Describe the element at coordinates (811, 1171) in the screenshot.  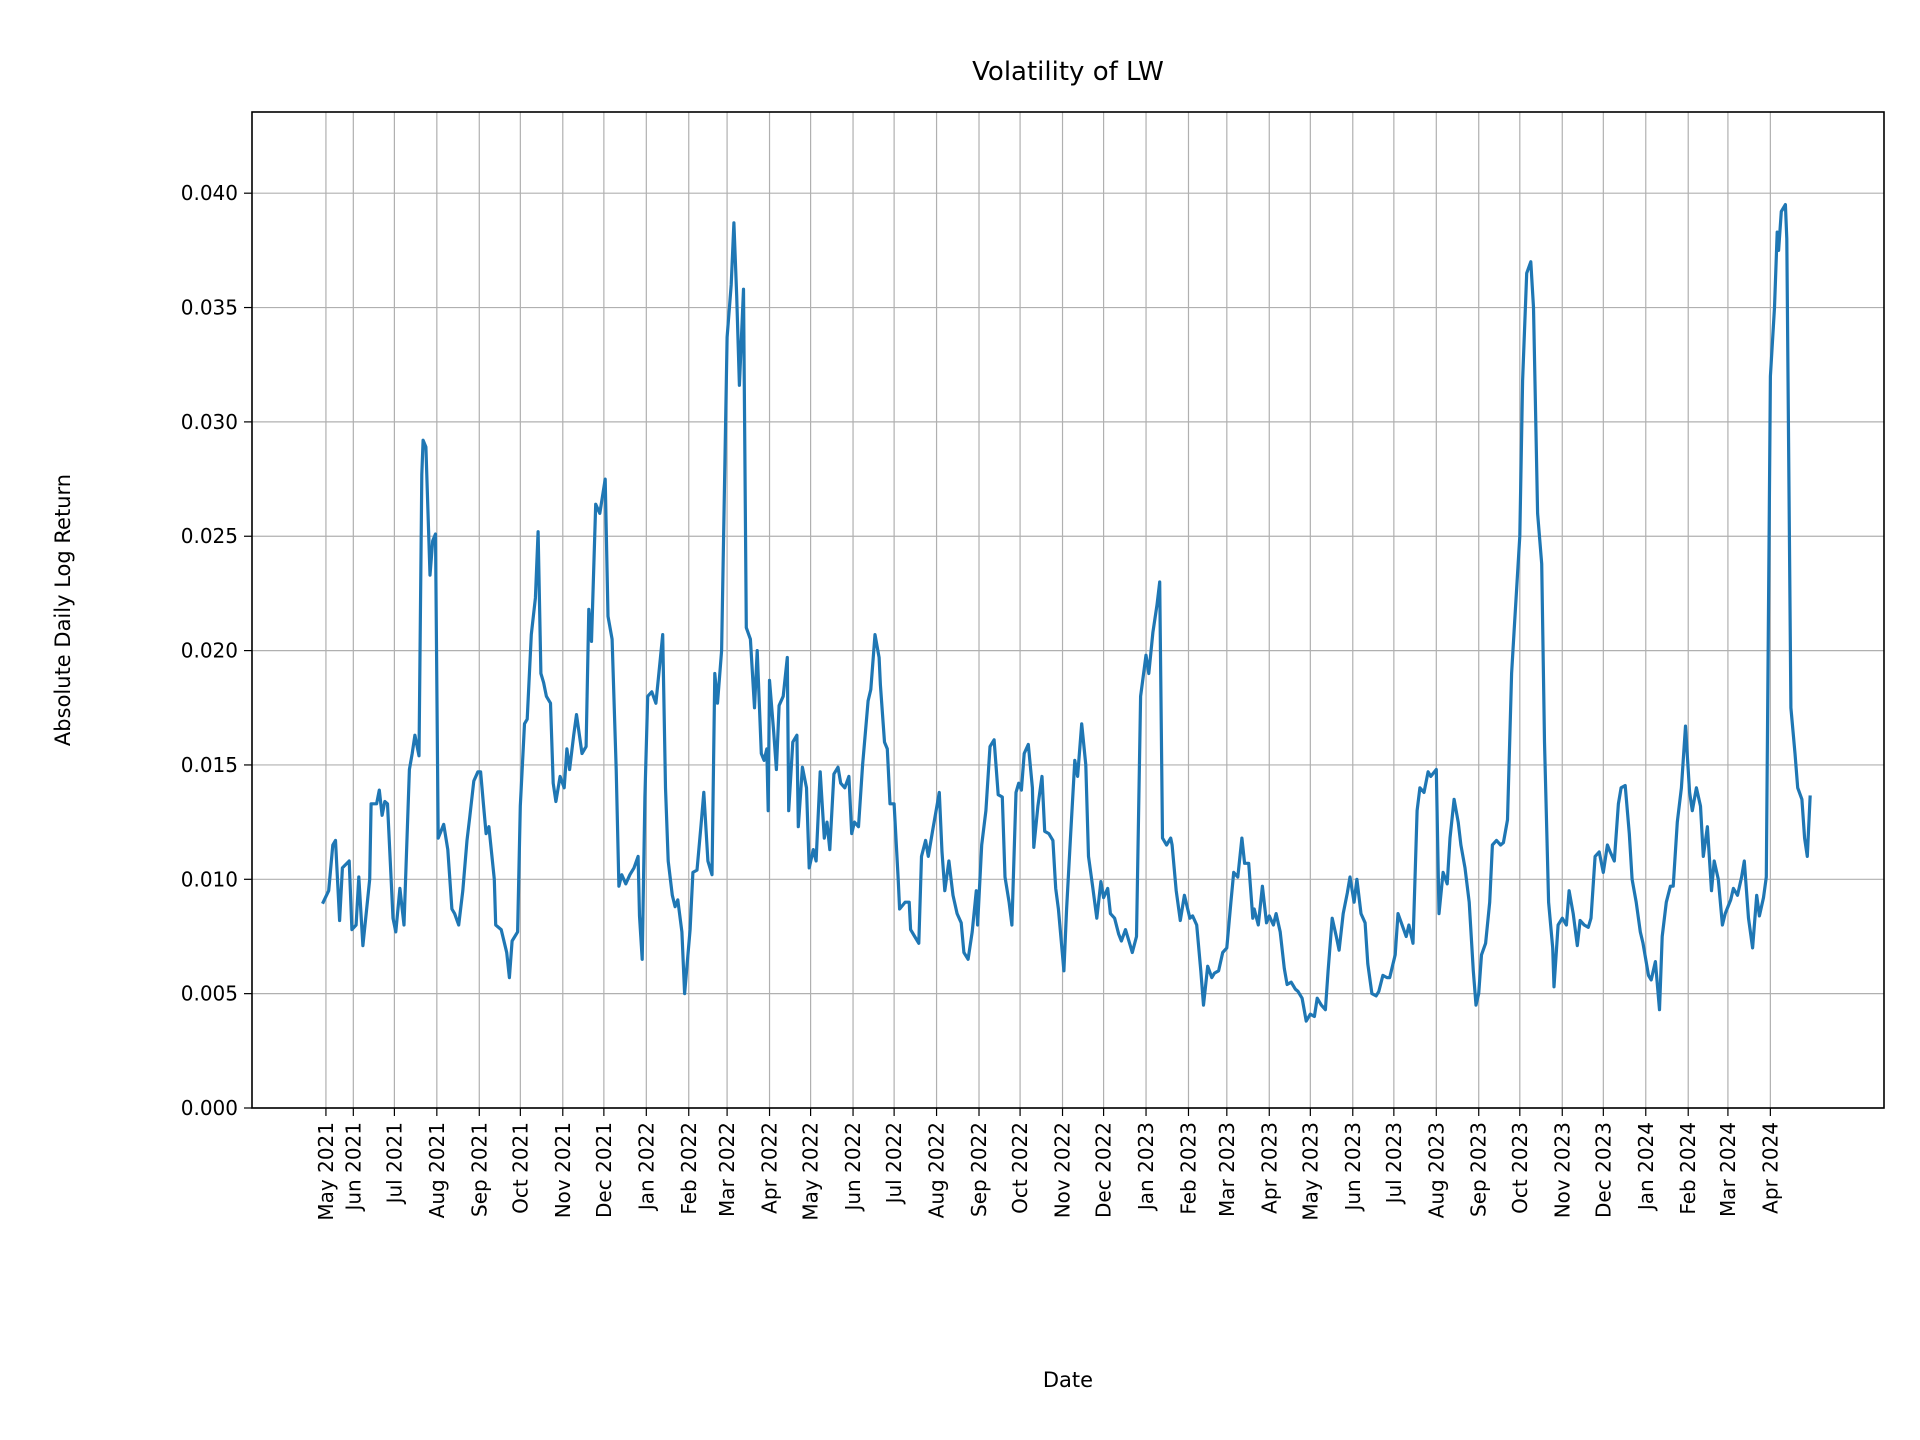
I see `x-tick-label: May 2022` at that location.